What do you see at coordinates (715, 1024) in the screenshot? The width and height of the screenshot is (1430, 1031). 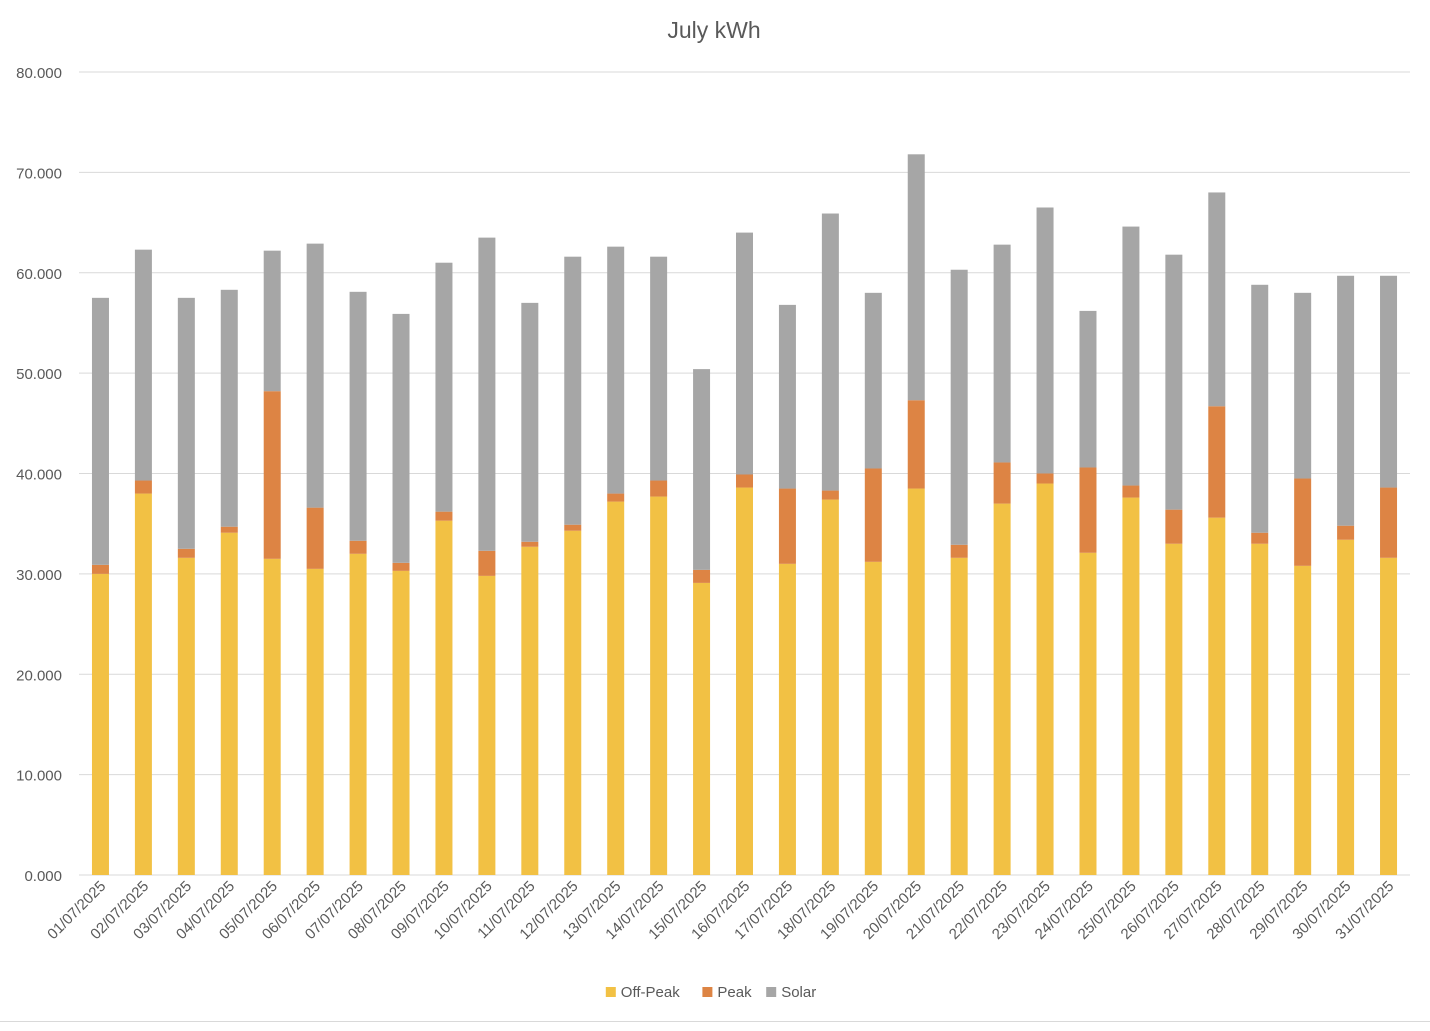 I see `bottom-border` at bounding box center [715, 1024].